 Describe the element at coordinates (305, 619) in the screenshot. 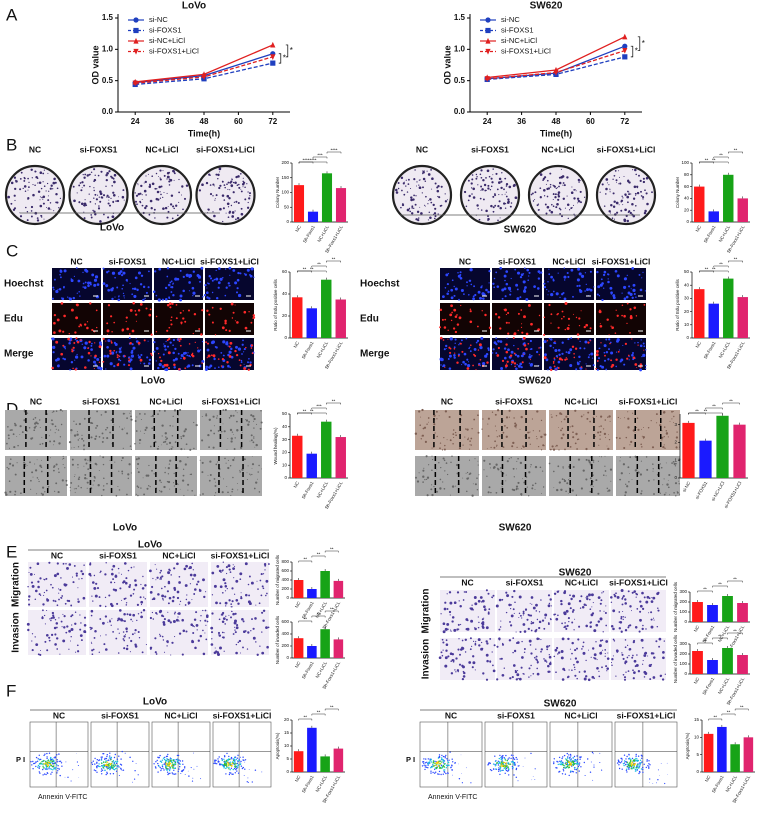

I see `significance: **` at that location.